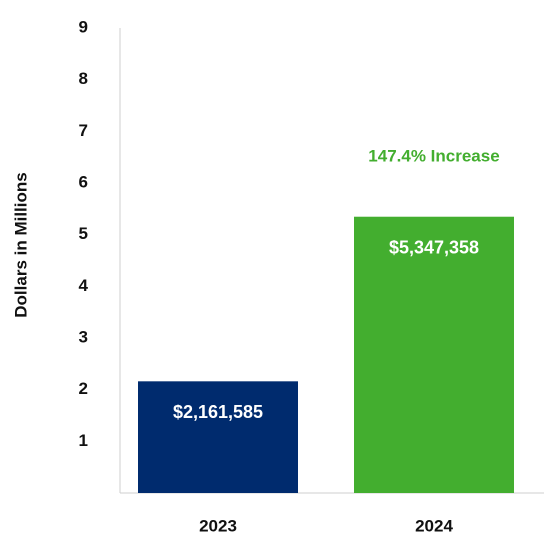  I want to click on annotation: 147.4% Increase, so click(433, 155).